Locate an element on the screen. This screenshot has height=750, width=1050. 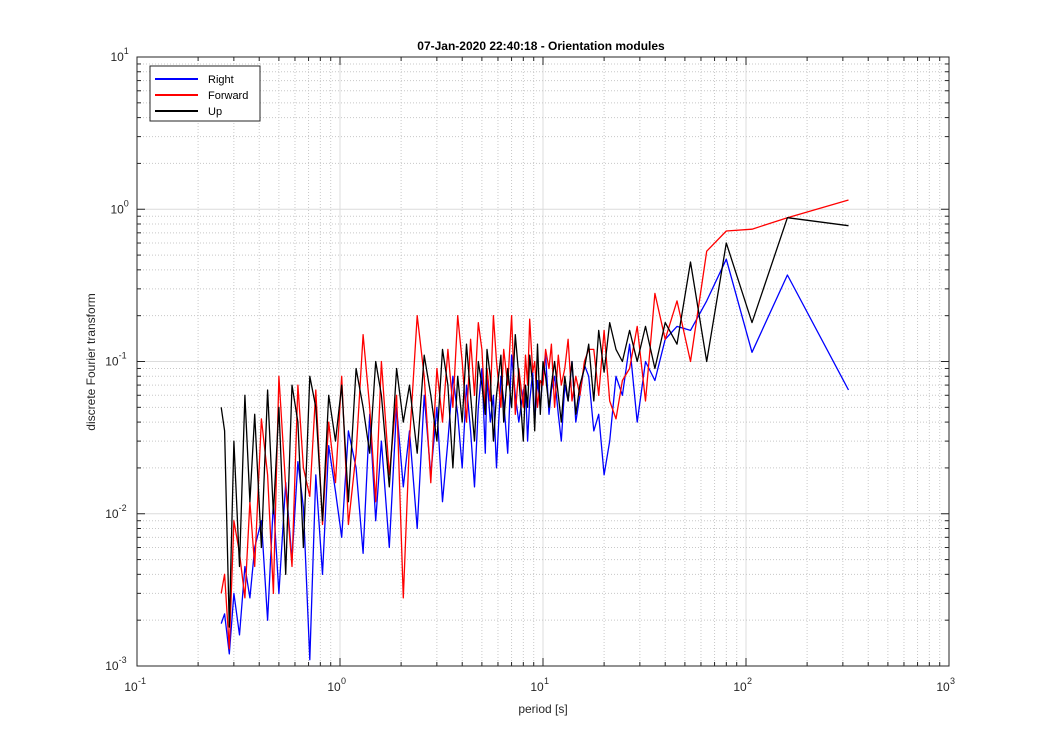
y-tick-exponent: 1 is located at coordinates (126, 51).